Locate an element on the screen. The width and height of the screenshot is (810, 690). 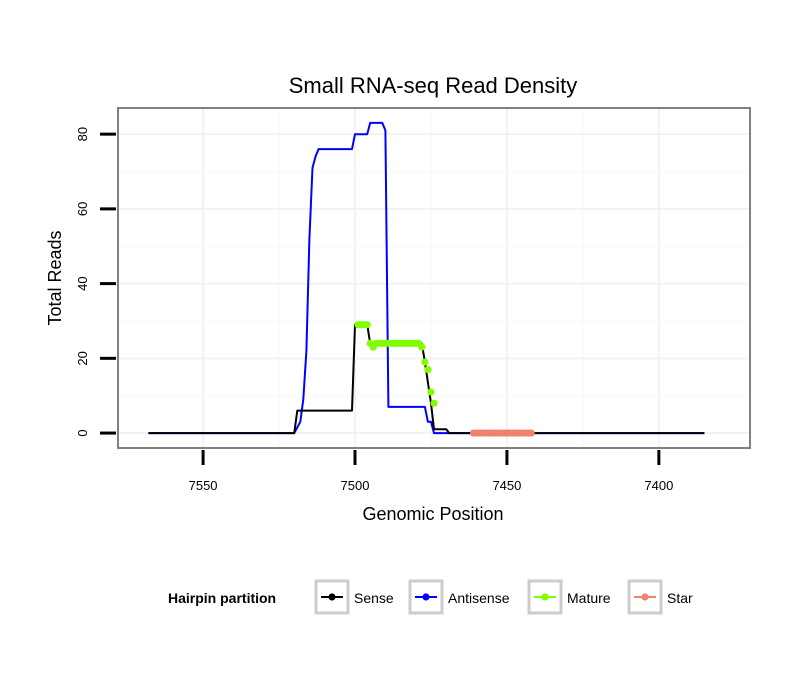
x-tick-label: 7450 is located at coordinates (506, 485).